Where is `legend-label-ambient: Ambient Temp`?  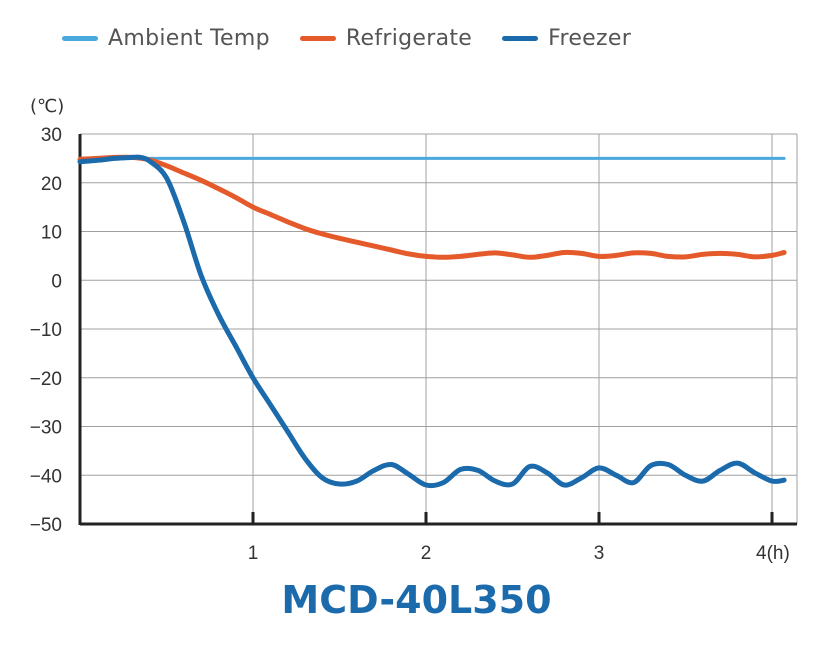 legend-label-ambient: Ambient Temp is located at coordinates (189, 38).